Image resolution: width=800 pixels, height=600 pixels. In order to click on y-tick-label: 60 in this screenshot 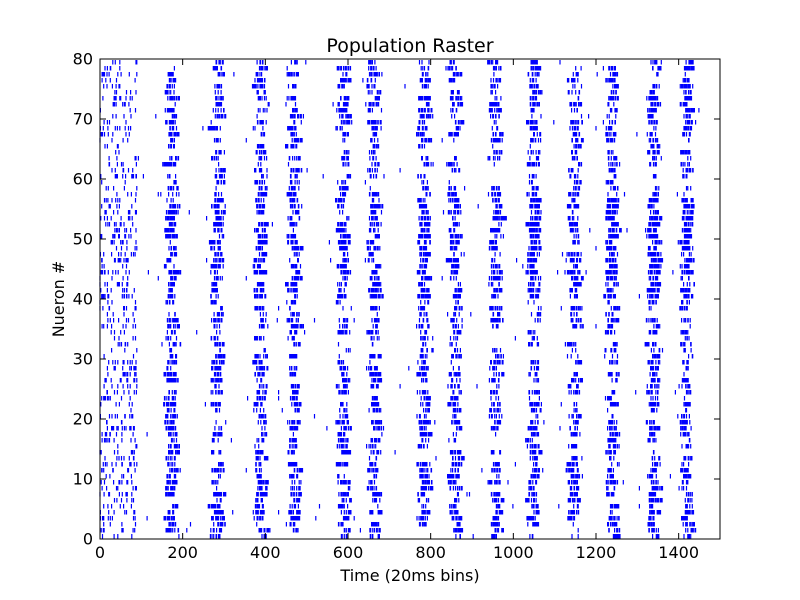, I will do `click(83, 179)`.